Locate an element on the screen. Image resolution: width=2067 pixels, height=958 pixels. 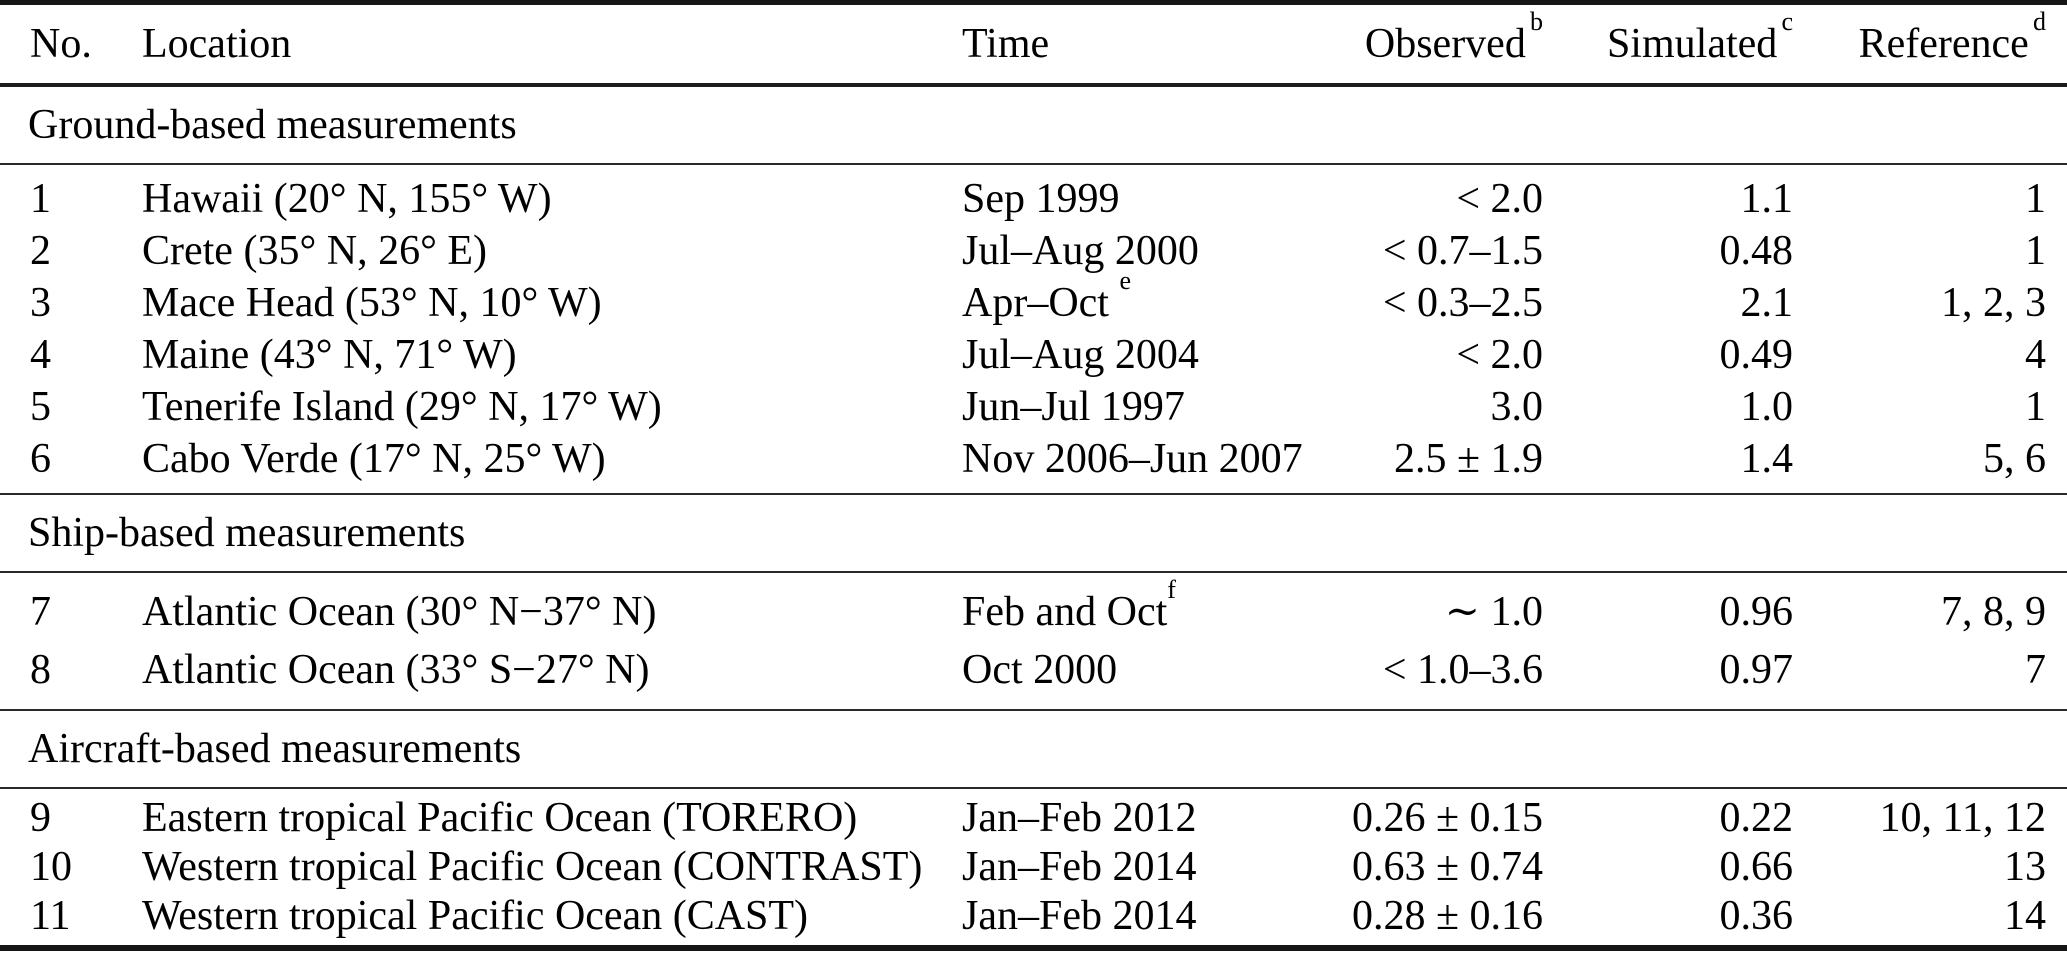
row-simulated-value: 0.49 is located at coordinates (1756, 355).